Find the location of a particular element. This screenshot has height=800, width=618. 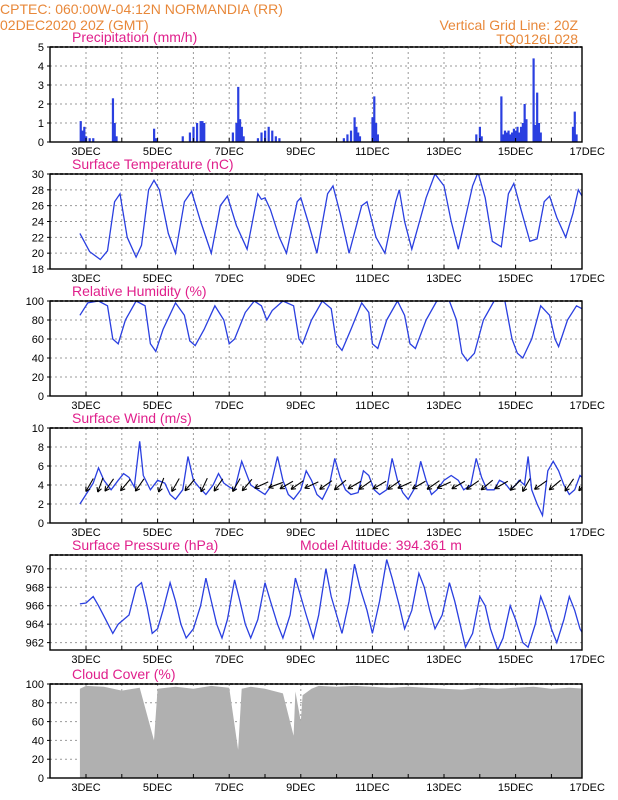

x-tick-label: 17DEC is located at coordinates (587, 788).